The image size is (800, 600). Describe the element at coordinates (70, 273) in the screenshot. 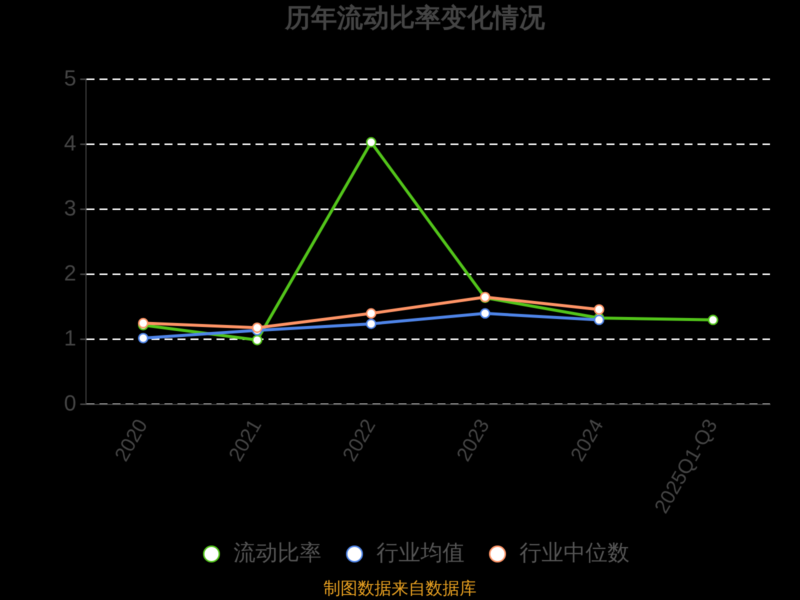

I see `y-tick-label: 2` at that location.